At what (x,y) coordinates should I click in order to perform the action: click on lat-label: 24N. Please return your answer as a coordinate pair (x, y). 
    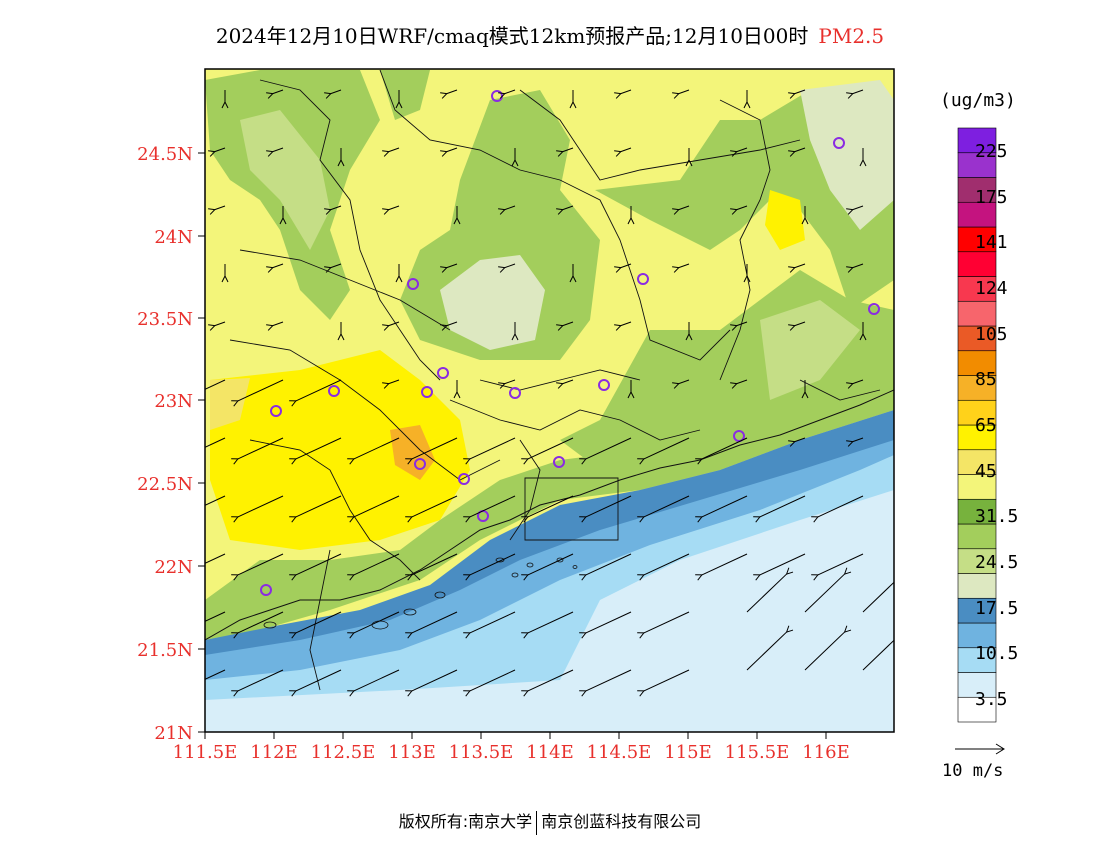
    Looking at the image, I should click on (173, 237).